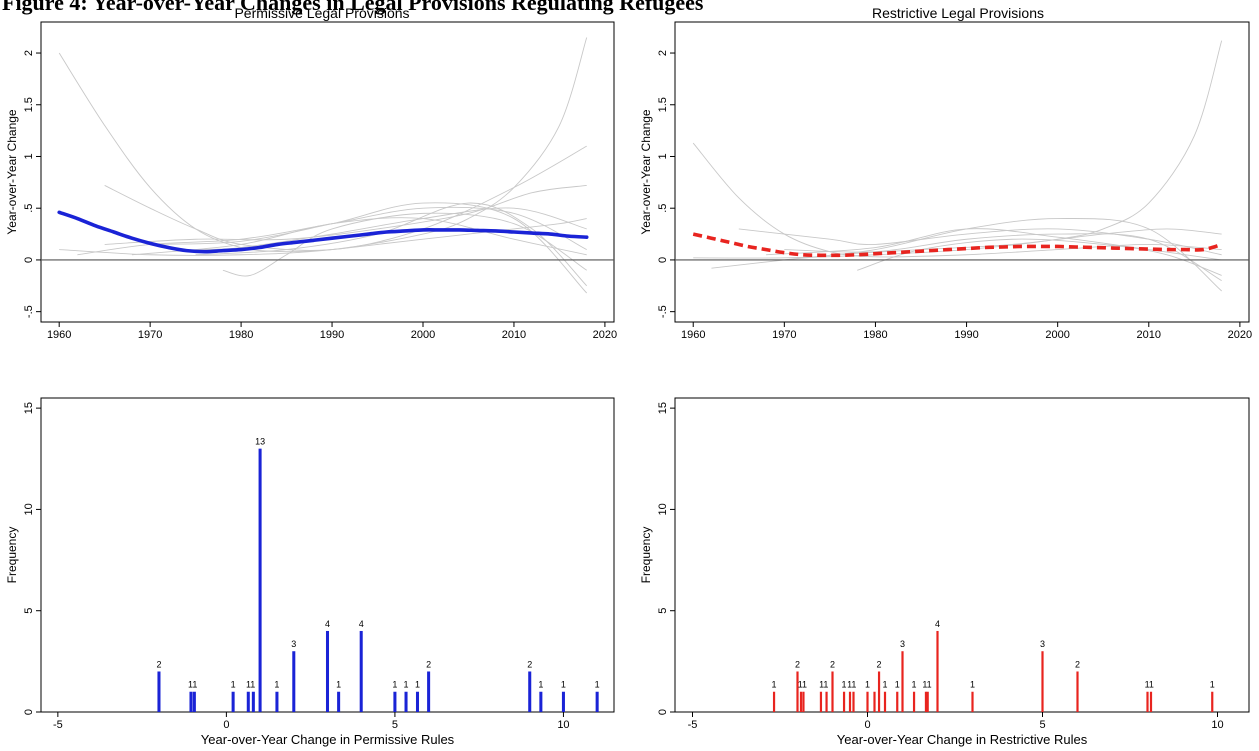 This screenshot has width=1259, height=751. I want to click on x-tick-label: 10, so click(563, 725).